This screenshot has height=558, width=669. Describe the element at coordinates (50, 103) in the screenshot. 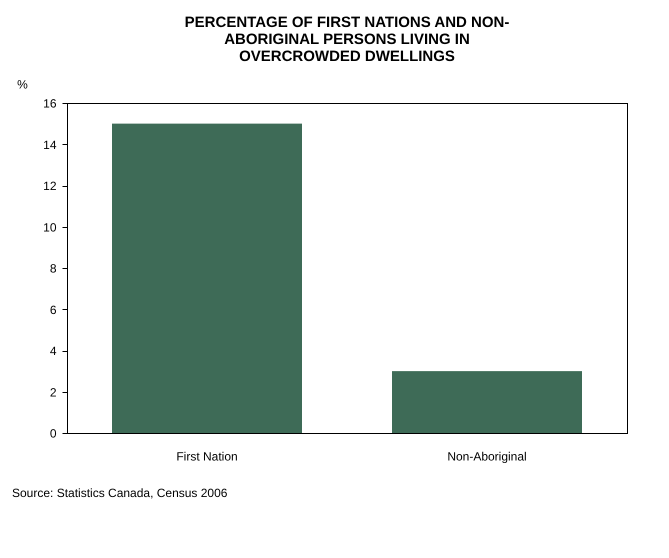

I see `y-tick-label: 16` at that location.